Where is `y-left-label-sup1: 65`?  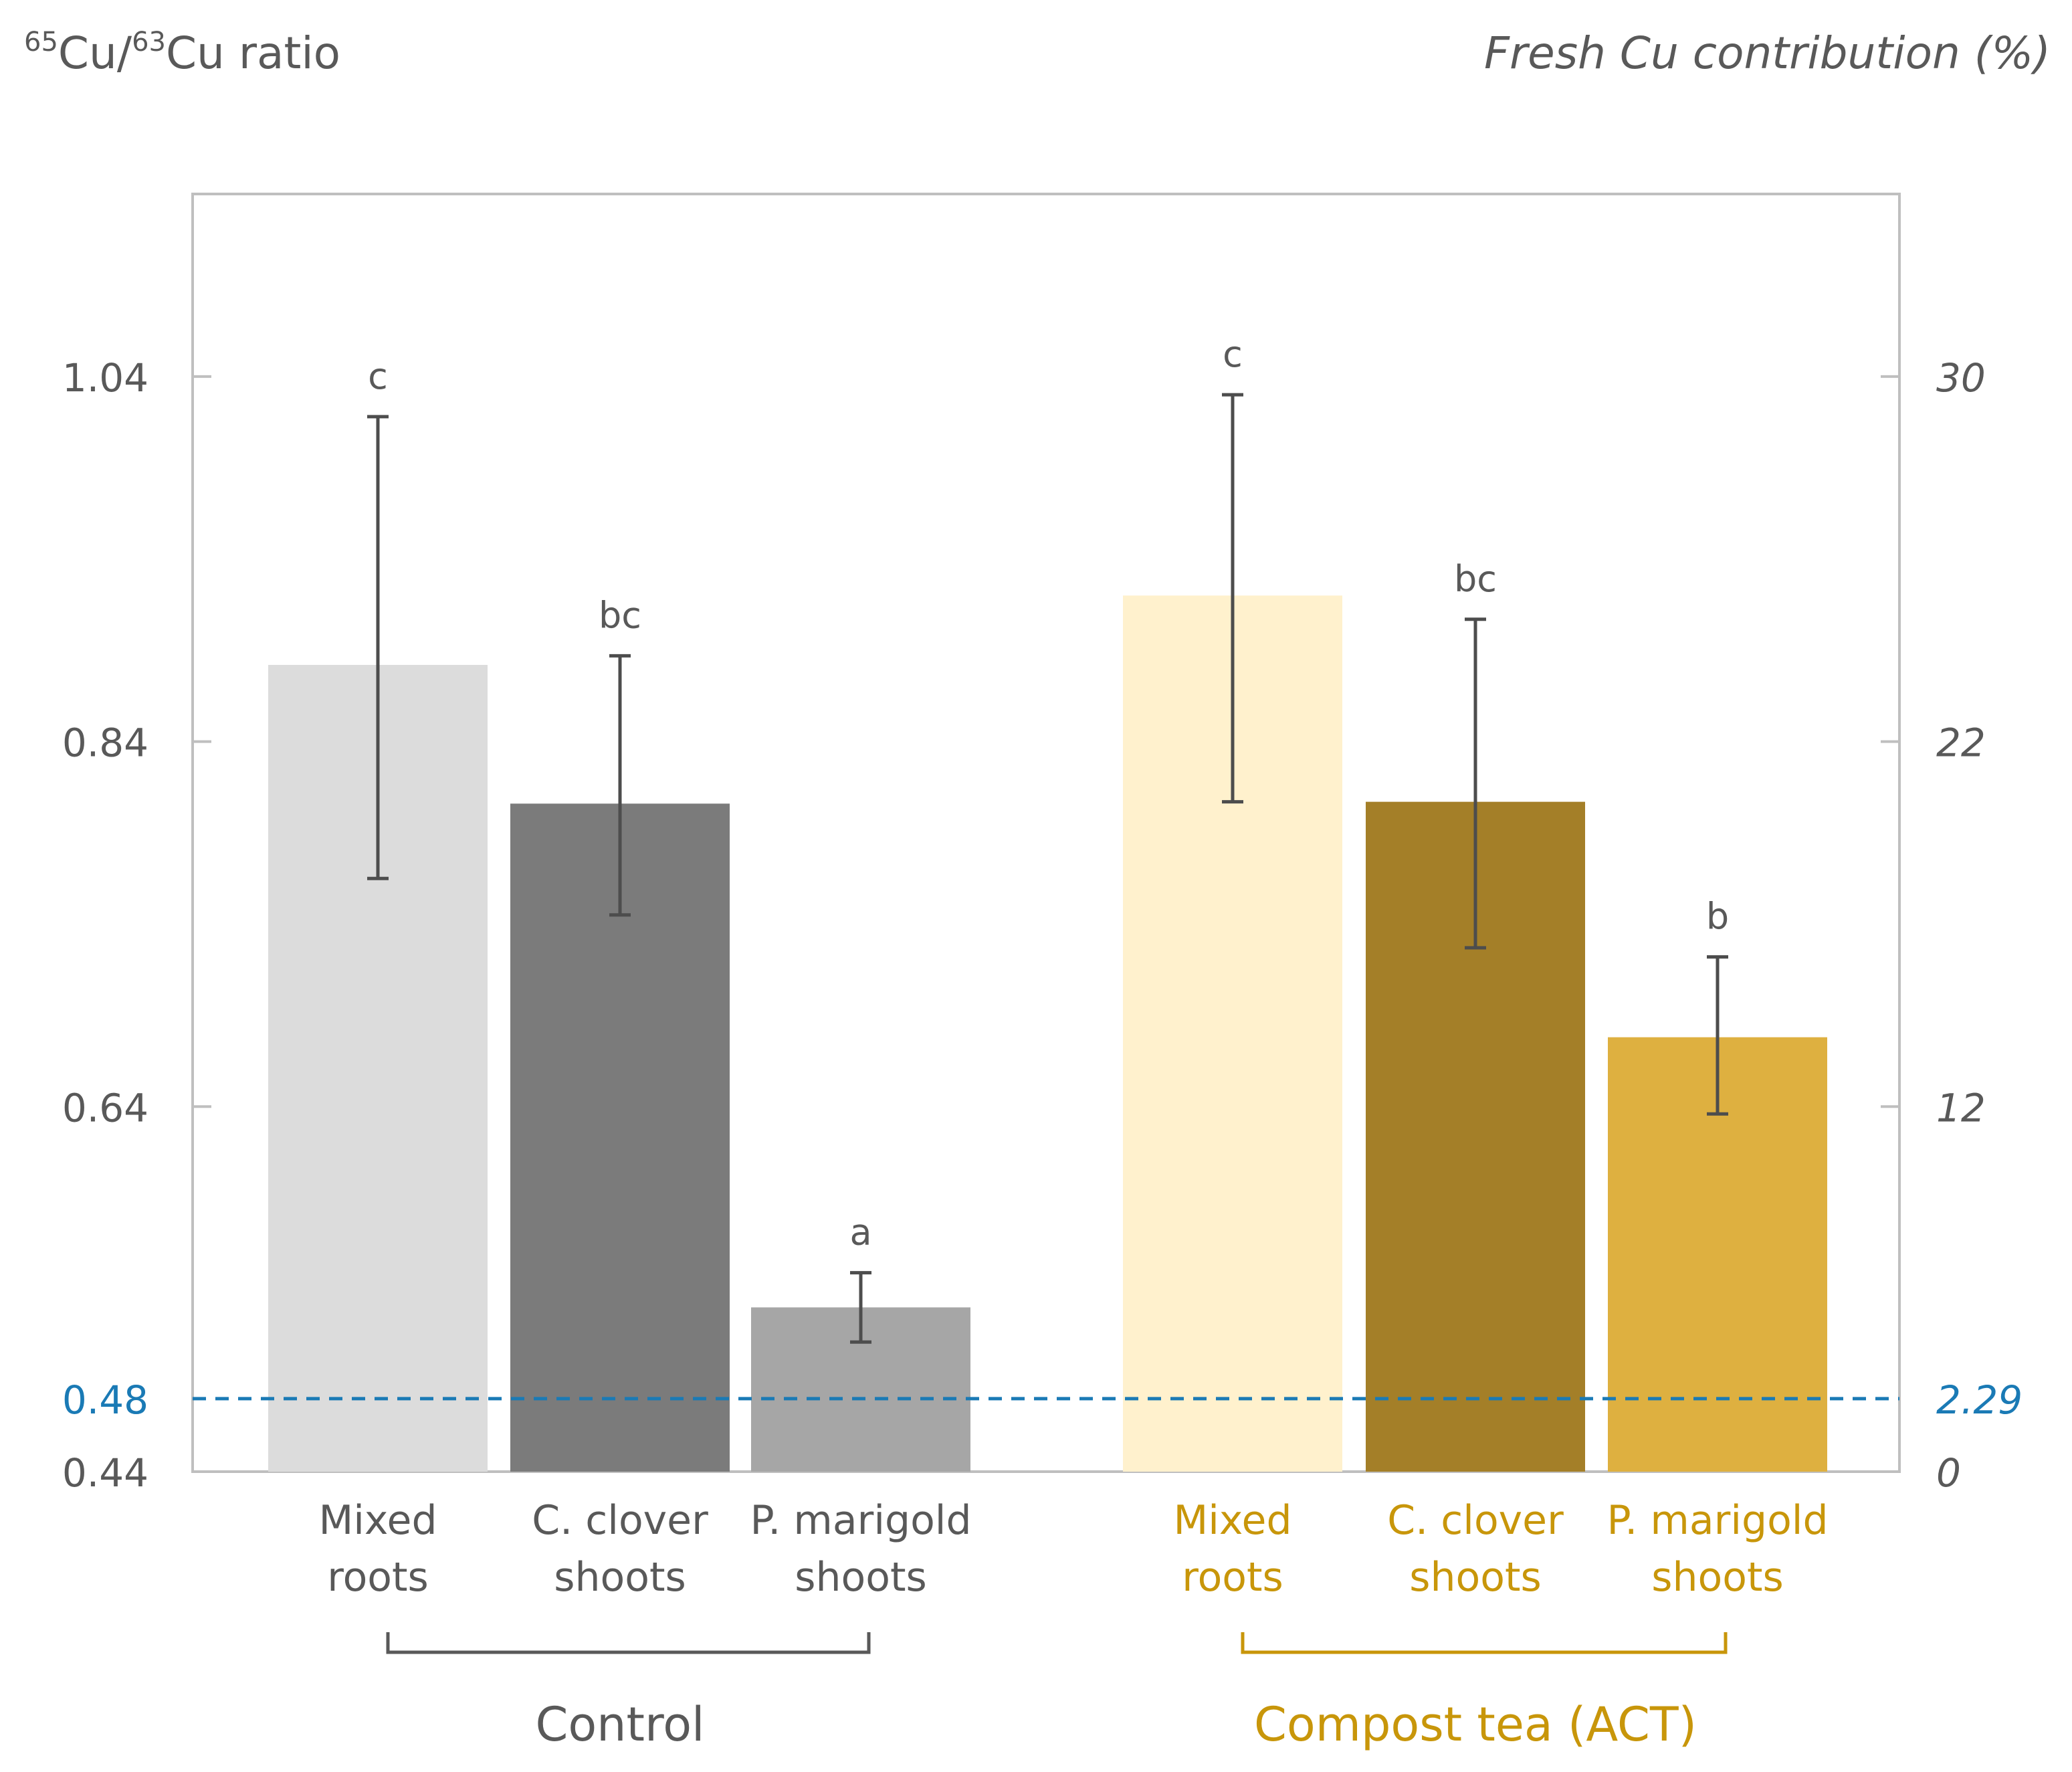
y-left-label-sup1: 65 is located at coordinates (41, 42).